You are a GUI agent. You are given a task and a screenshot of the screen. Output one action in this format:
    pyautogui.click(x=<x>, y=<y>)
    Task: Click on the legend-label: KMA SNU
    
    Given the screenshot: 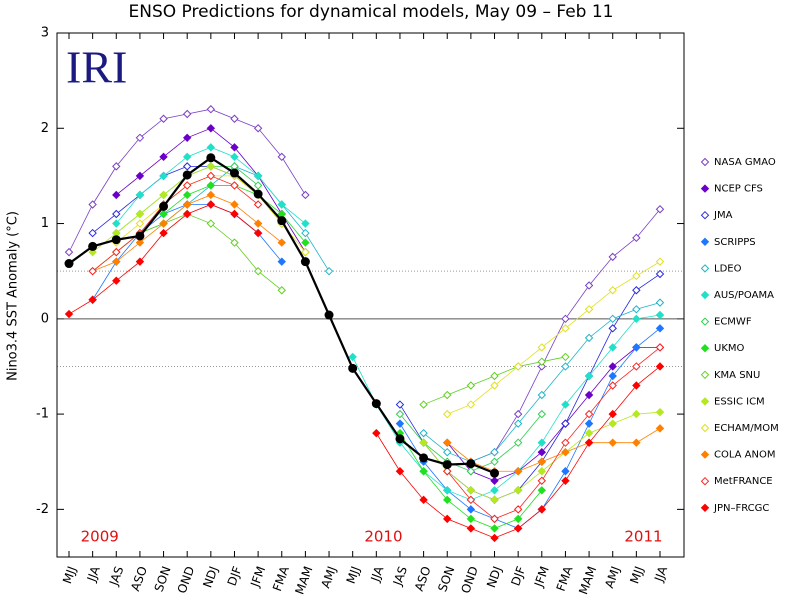 What is the action you would take?
    pyautogui.click(x=737, y=375)
    